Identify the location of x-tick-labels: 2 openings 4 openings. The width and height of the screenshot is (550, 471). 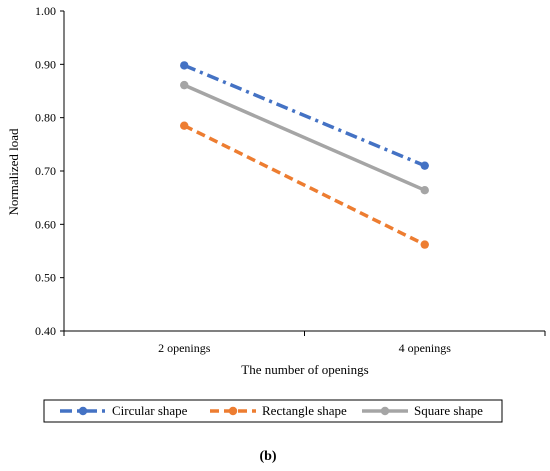
(304, 348).